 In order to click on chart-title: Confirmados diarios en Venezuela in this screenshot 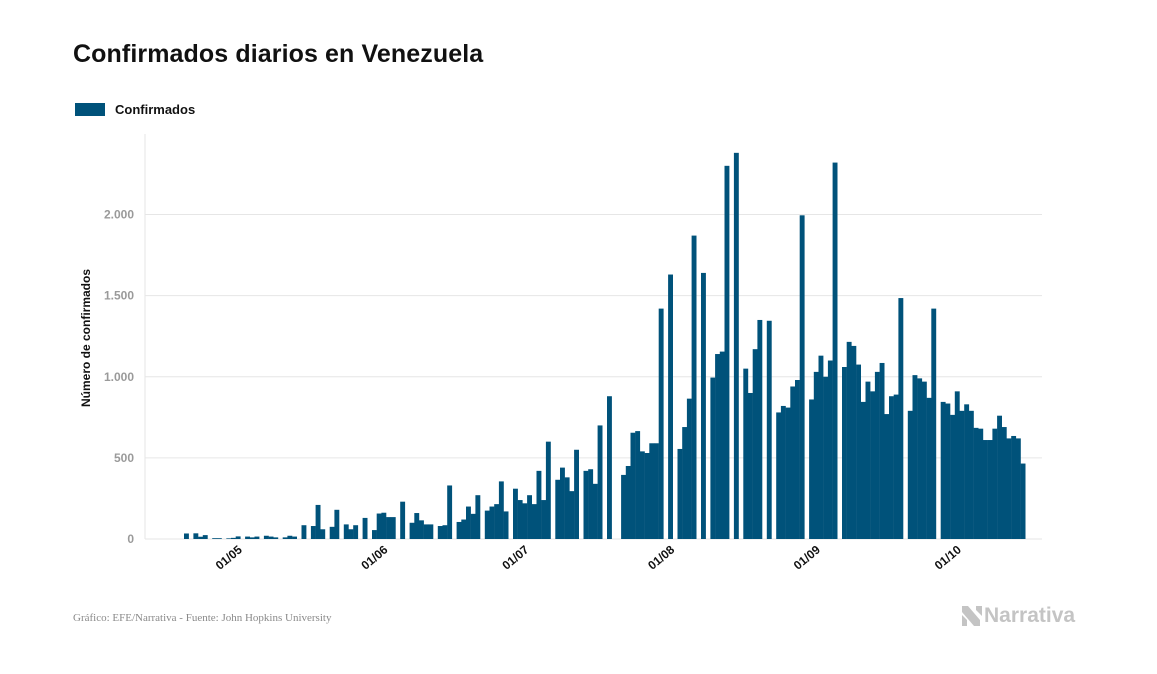, I will do `click(278, 54)`.